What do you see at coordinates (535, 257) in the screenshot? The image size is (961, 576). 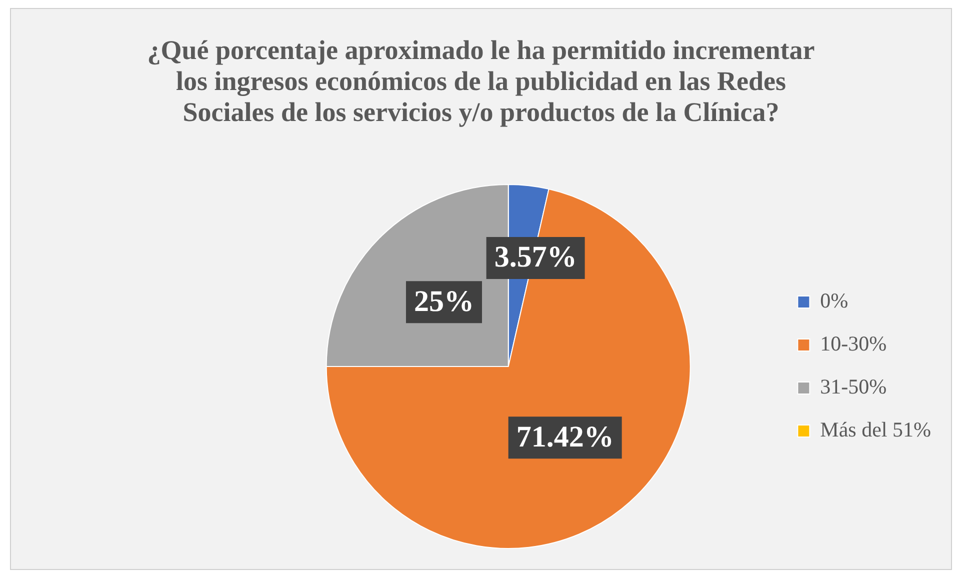 I see `data-label: 3.57%` at bounding box center [535, 257].